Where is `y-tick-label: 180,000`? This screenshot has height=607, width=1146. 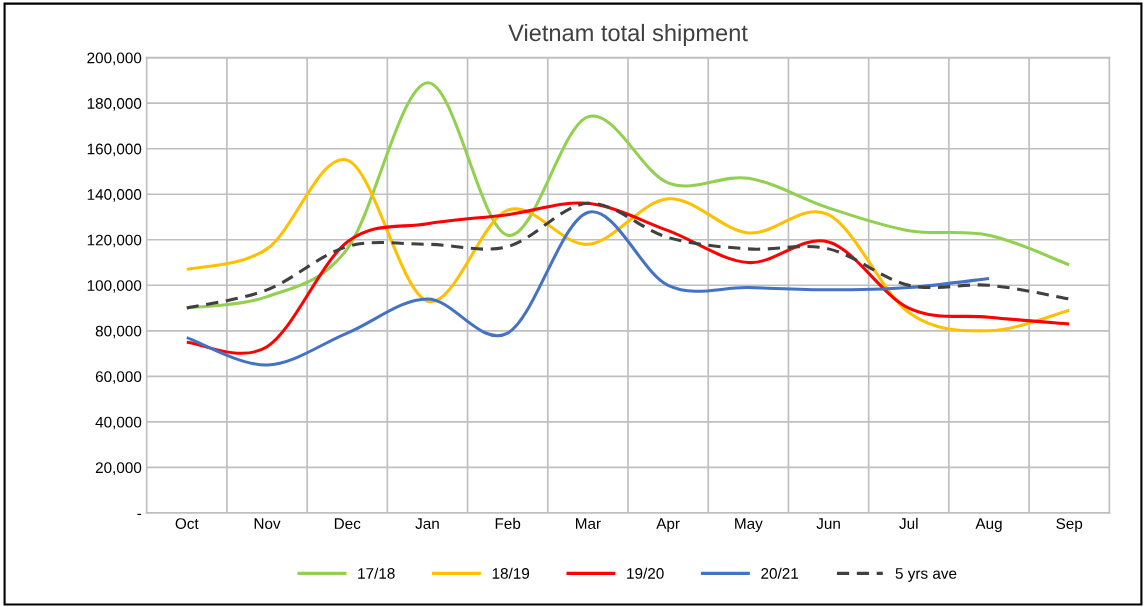 y-tick-label: 180,000 is located at coordinates (114, 104).